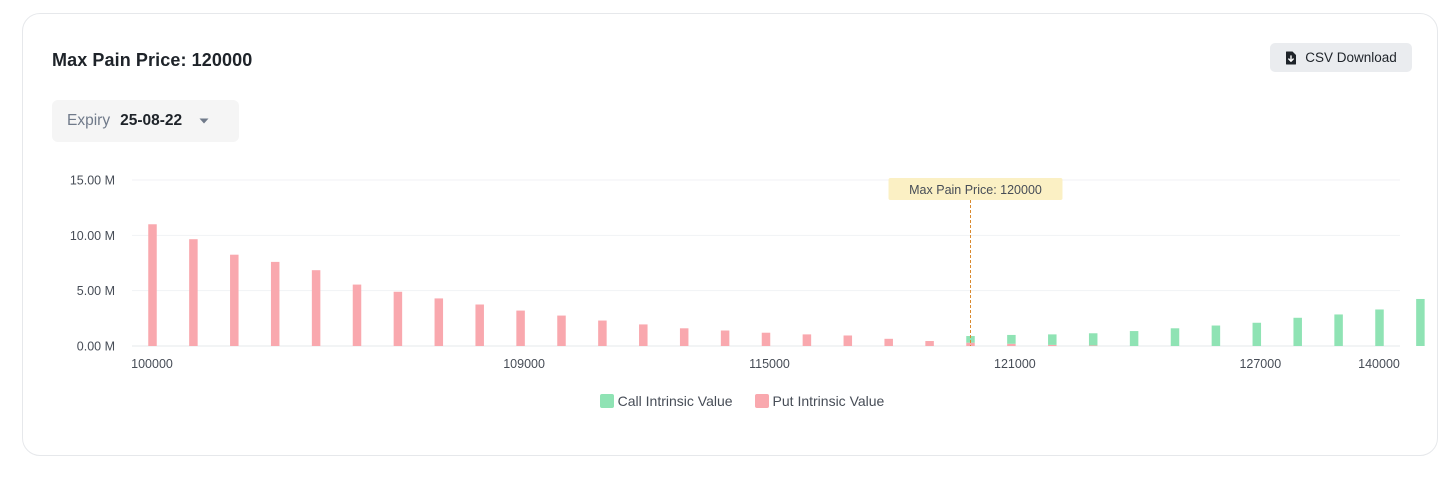 This screenshot has height=477, width=1456. I want to click on x-tick-label: 100000, so click(152, 364).